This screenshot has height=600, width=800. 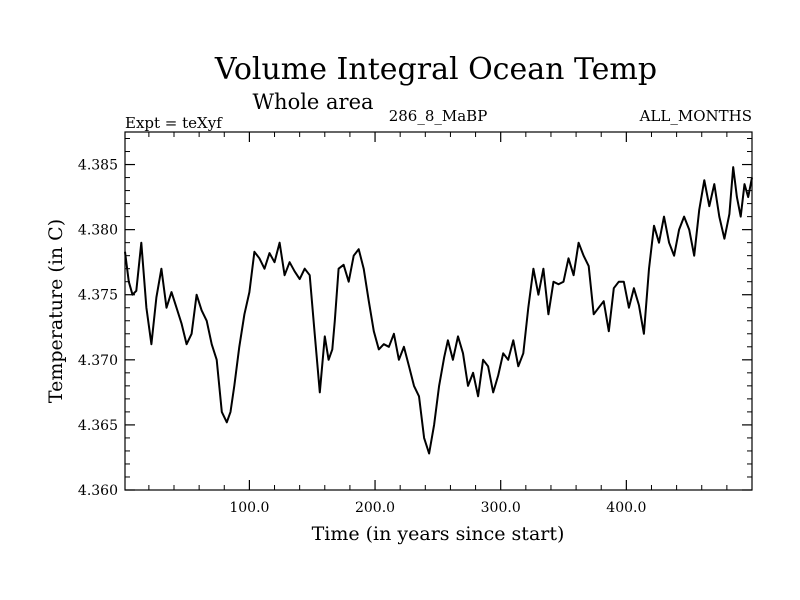 What do you see at coordinates (98, 361) in the screenshot?
I see `y-tick-label: 4.370` at bounding box center [98, 361].